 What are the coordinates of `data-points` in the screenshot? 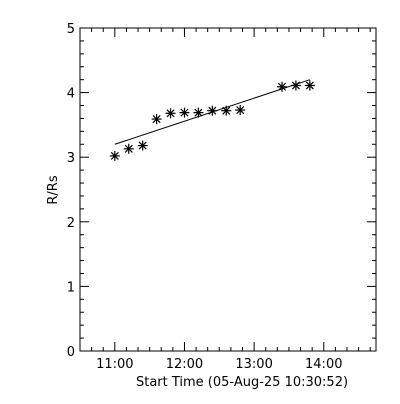 It's located at (212, 120).